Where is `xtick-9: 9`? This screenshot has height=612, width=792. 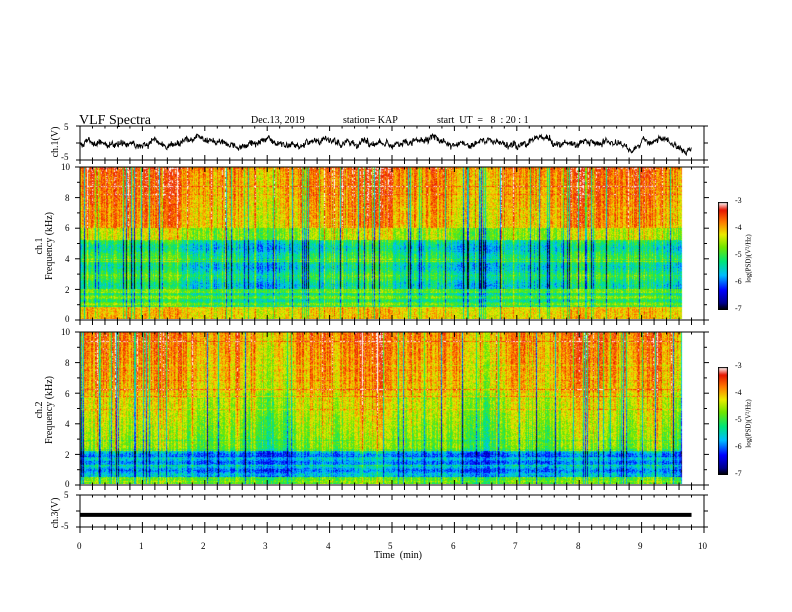
xtick-9: 9 is located at coordinates (640, 546).